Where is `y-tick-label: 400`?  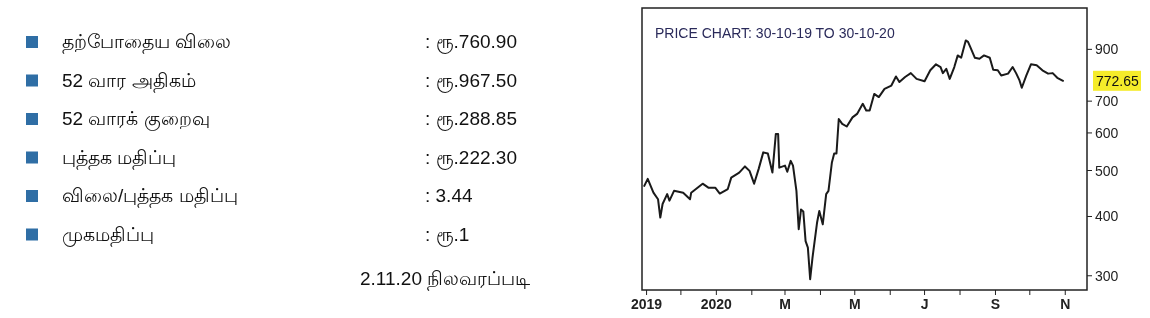
y-tick-label: 400 is located at coordinates (1107, 216).